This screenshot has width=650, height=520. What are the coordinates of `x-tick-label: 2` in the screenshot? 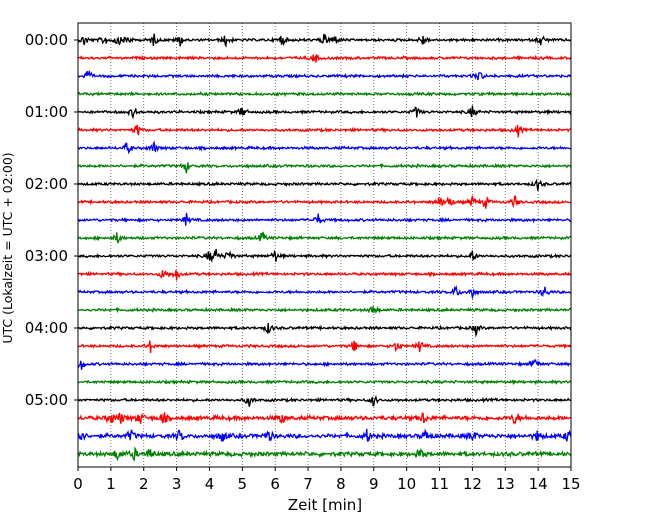 It's located at (144, 484).